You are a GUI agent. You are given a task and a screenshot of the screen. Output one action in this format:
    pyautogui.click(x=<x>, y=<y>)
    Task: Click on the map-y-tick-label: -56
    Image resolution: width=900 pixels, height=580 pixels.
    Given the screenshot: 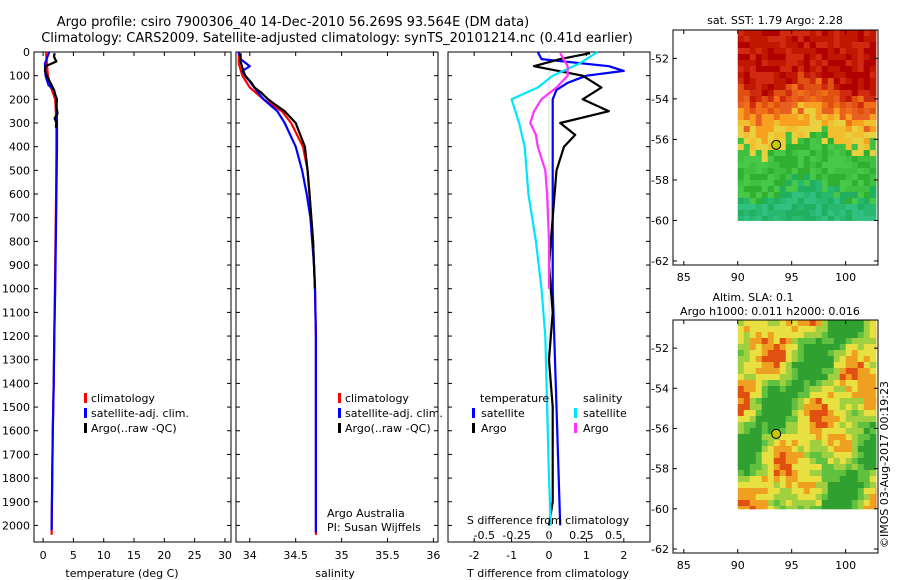 What is the action you would take?
    pyautogui.click(x=660, y=139)
    